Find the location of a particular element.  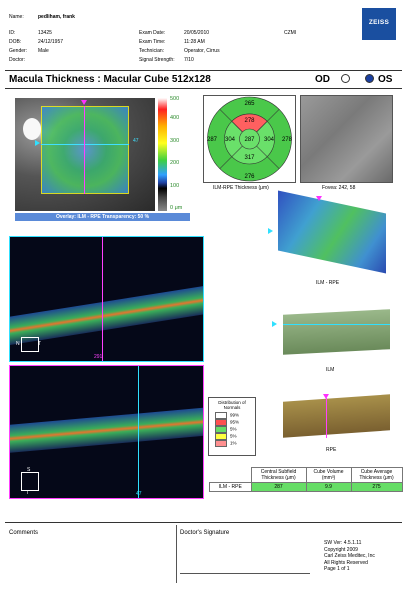

si-label-i: I is located at coordinates (28, 493).